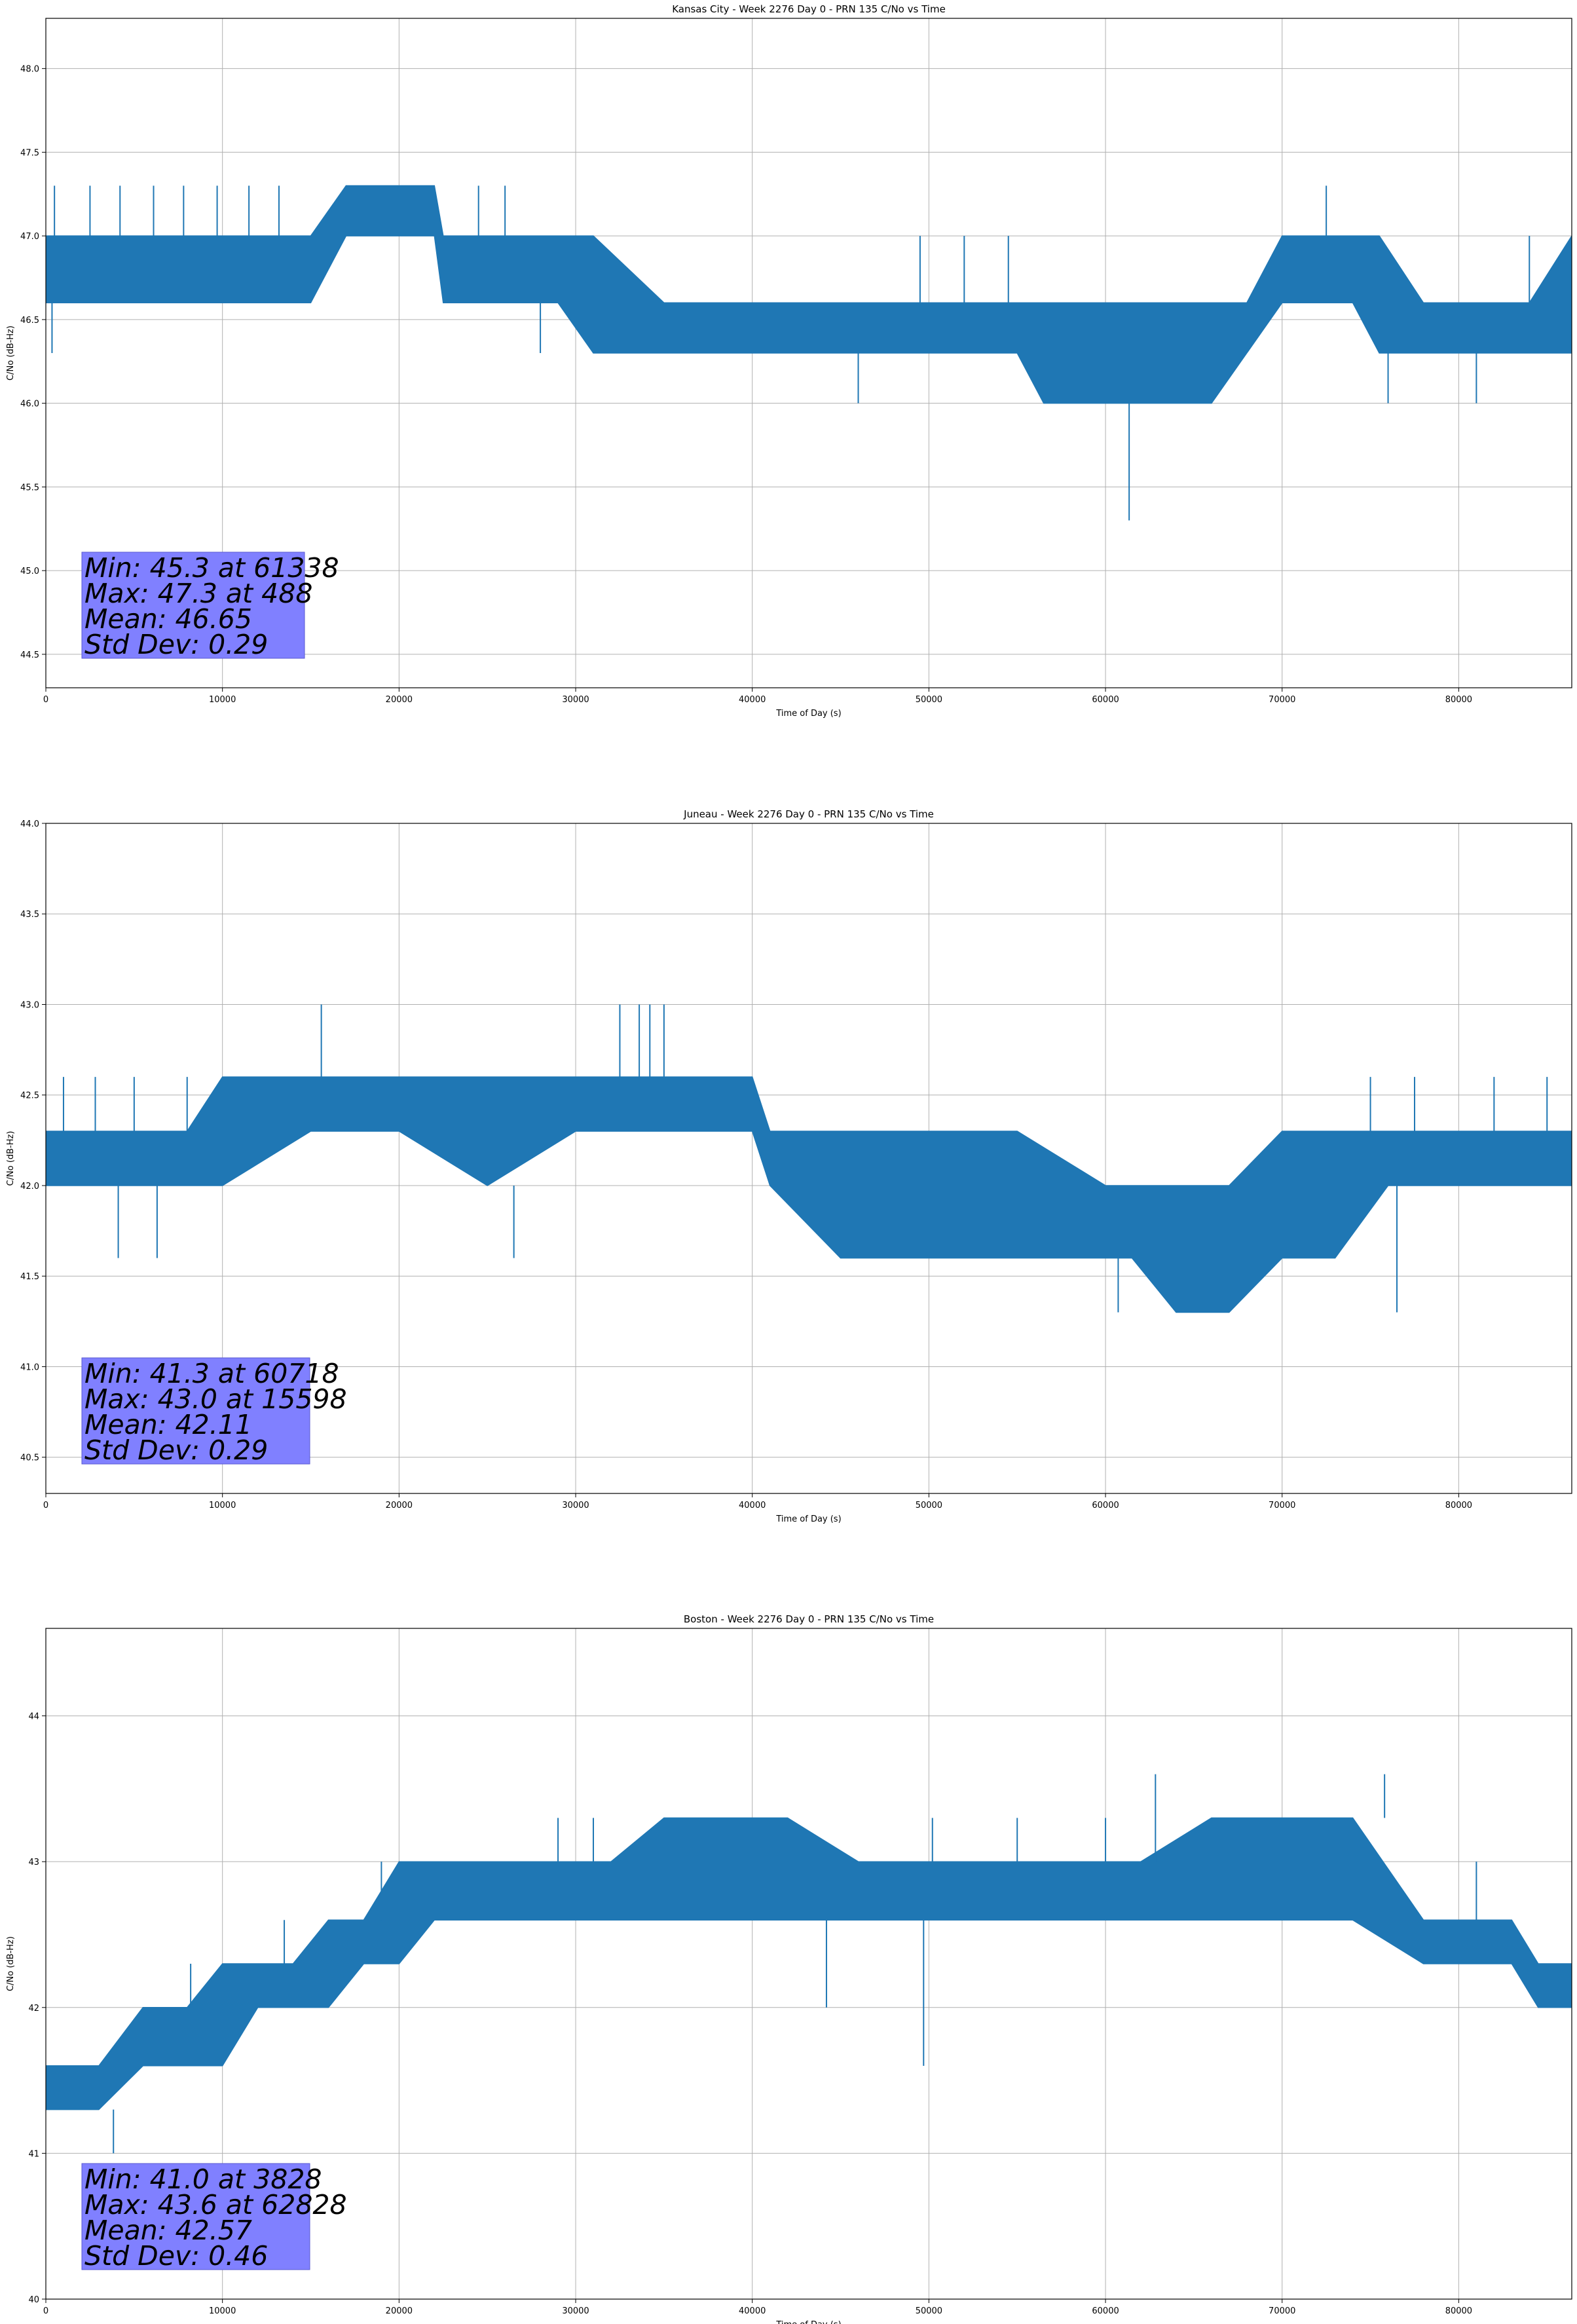 The width and height of the screenshot is (1577, 2324). I want to click on y-tick-label: 44.5, so click(29, 655).